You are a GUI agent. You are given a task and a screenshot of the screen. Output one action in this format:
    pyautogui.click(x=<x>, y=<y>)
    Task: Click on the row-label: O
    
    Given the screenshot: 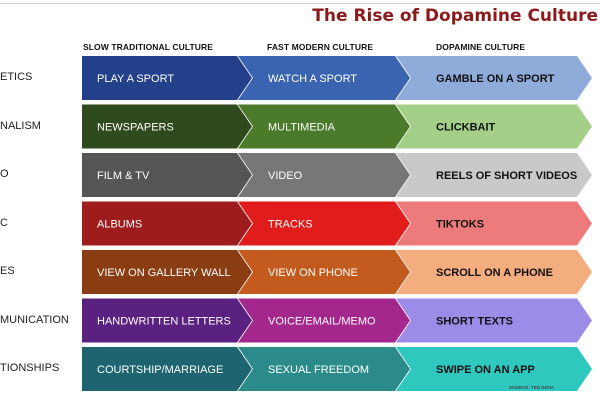 What is the action you would take?
    pyautogui.click(x=4, y=174)
    